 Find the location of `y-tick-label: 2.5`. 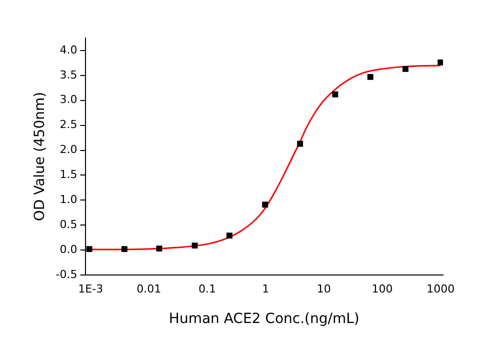

y-tick-label: 2.5 is located at coordinates (69, 125).